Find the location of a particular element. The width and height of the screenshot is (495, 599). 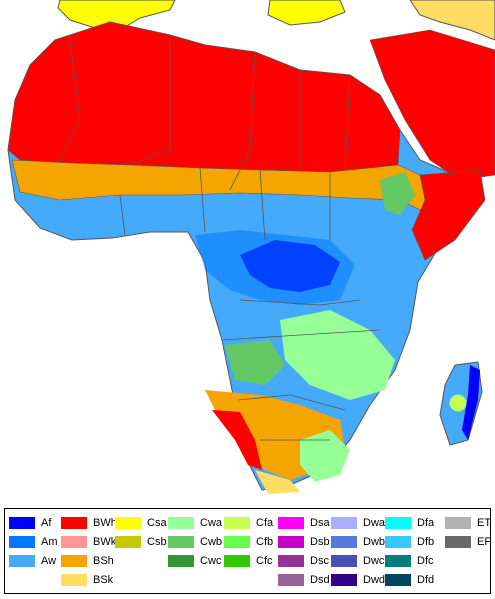

legend-item-dsc: Dsc is located at coordinates (303, 561).